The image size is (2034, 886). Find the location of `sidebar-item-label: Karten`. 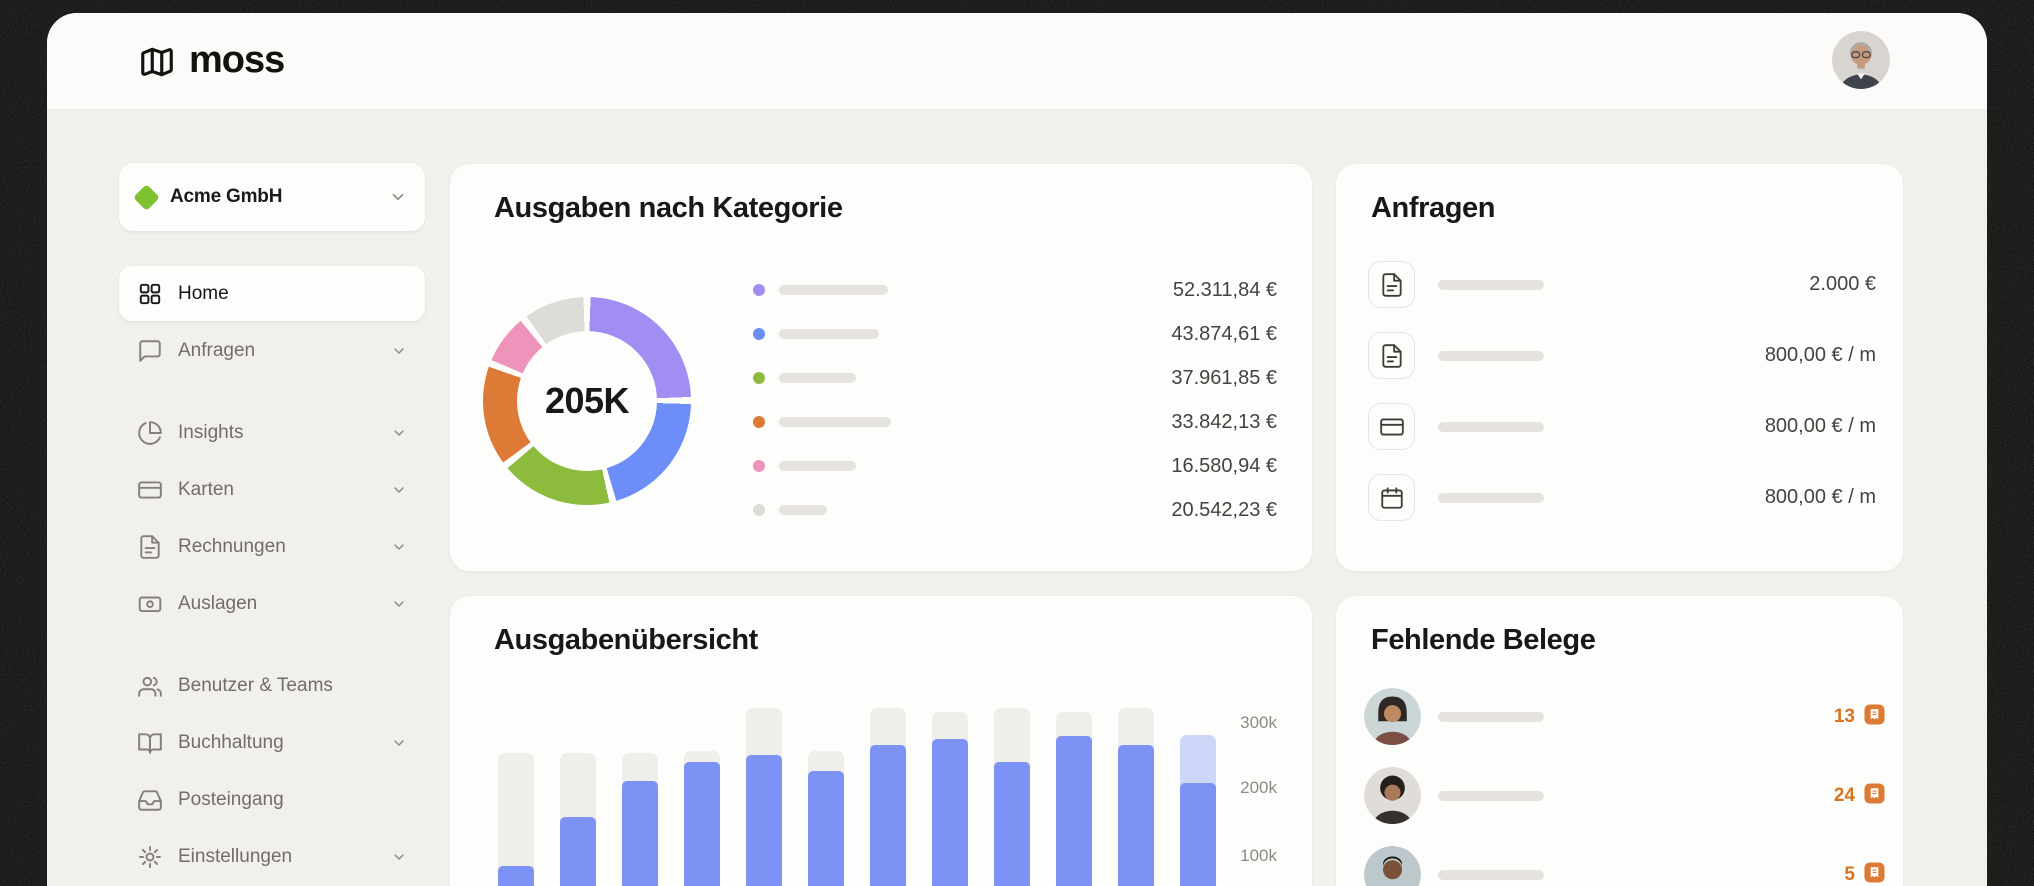

sidebar-item-label: Karten is located at coordinates (206, 489).